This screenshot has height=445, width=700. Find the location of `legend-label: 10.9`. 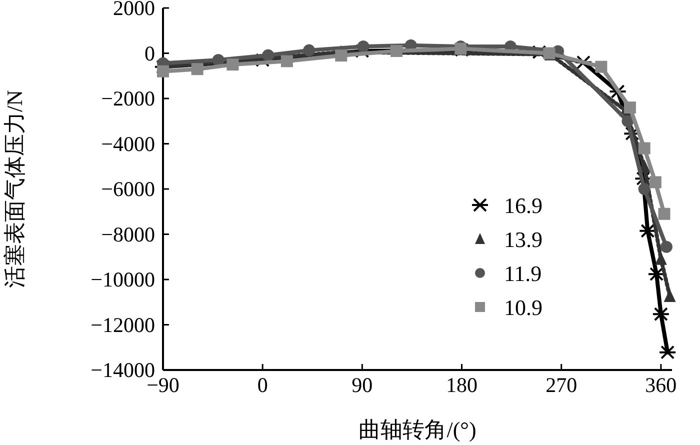

legend-label: 10.9 is located at coordinates (523, 307).